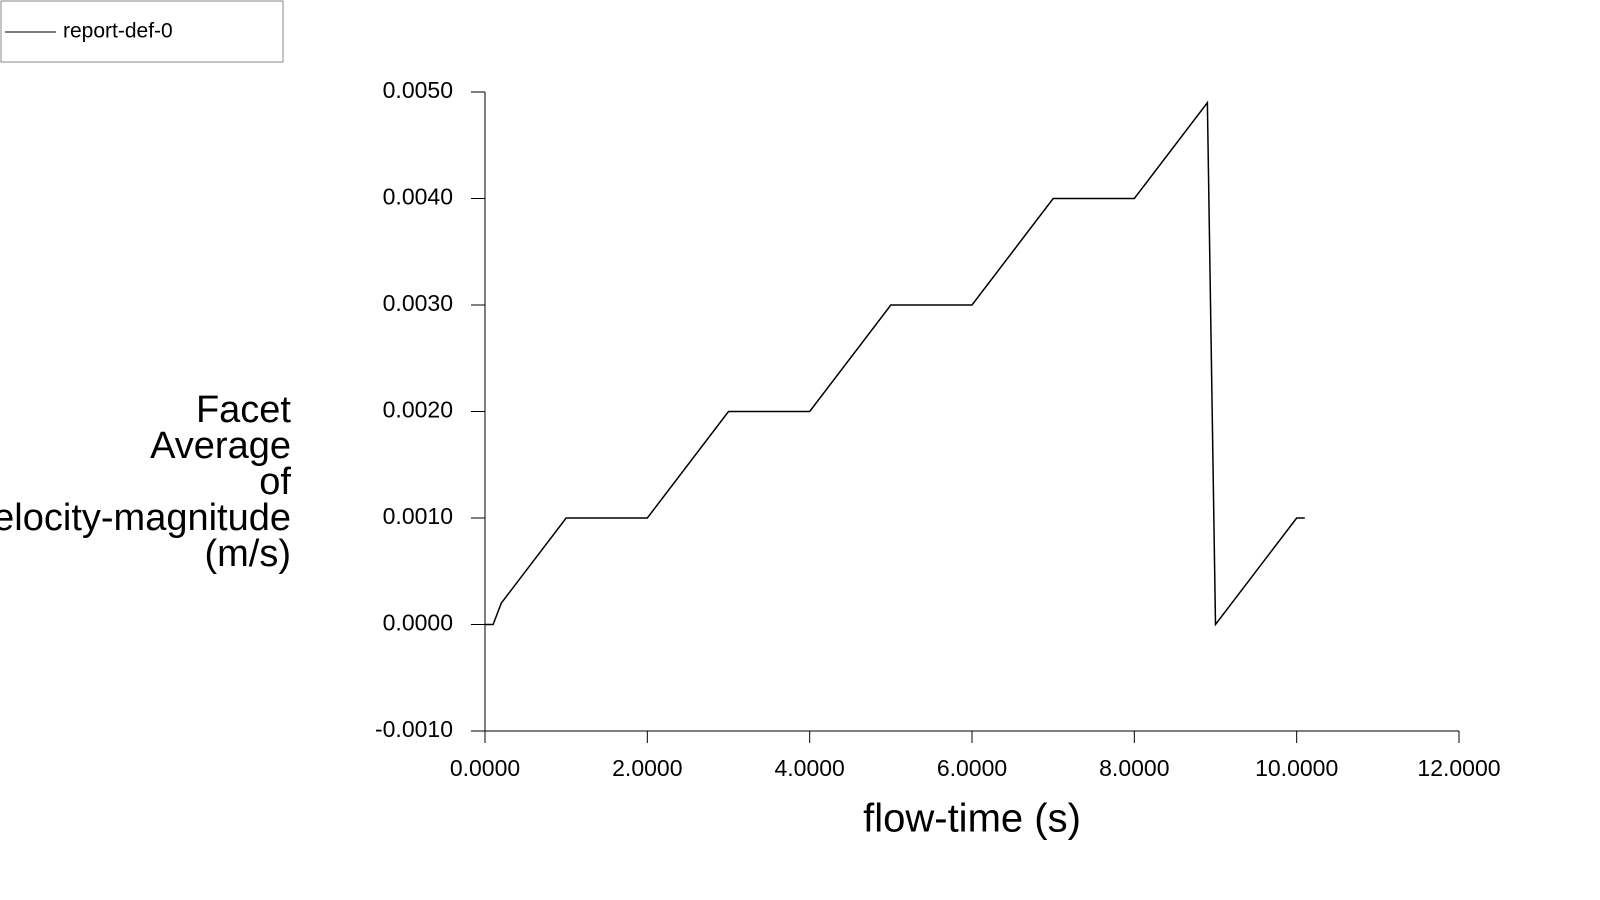 The height and width of the screenshot is (900, 1600). I want to click on legend-label: report-def-0, so click(118, 31).